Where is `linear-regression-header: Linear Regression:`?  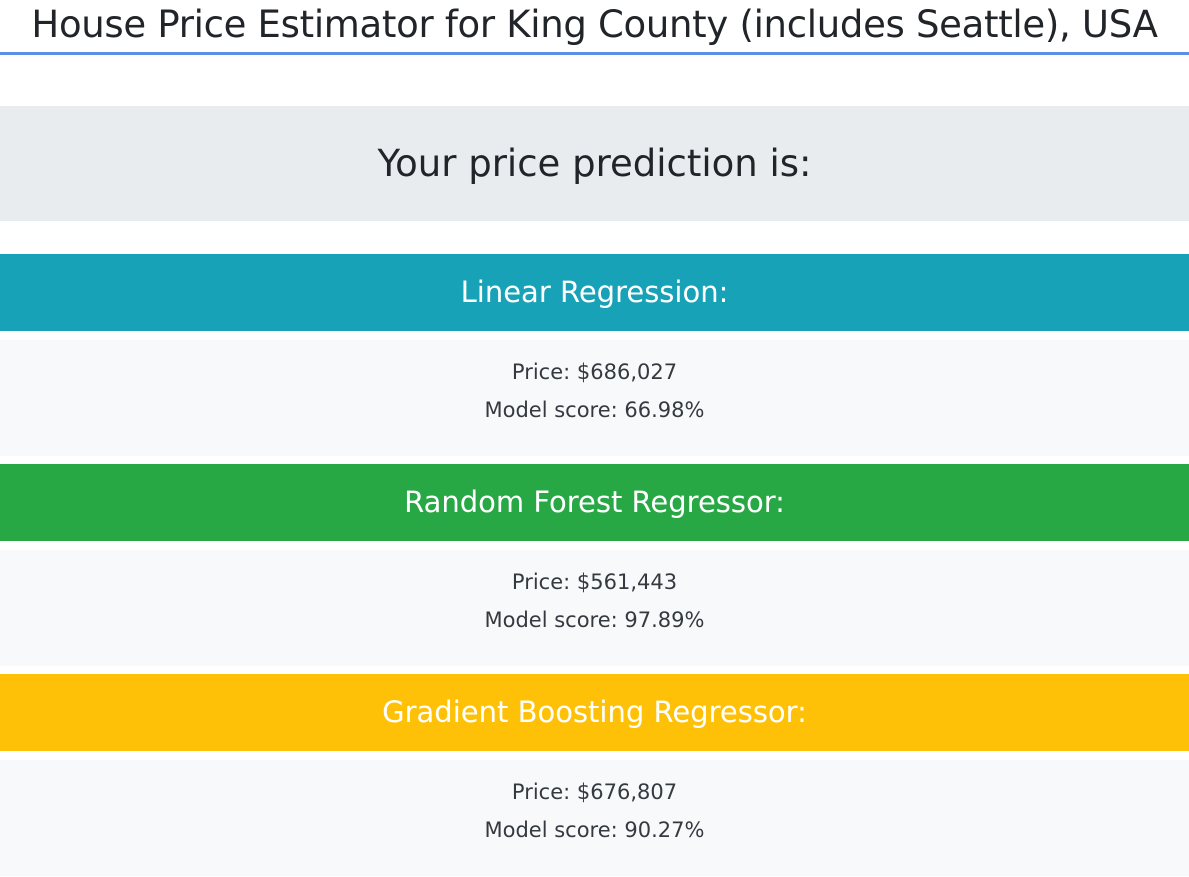
linear-regression-header: Linear Regression: is located at coordinates (594, 292).